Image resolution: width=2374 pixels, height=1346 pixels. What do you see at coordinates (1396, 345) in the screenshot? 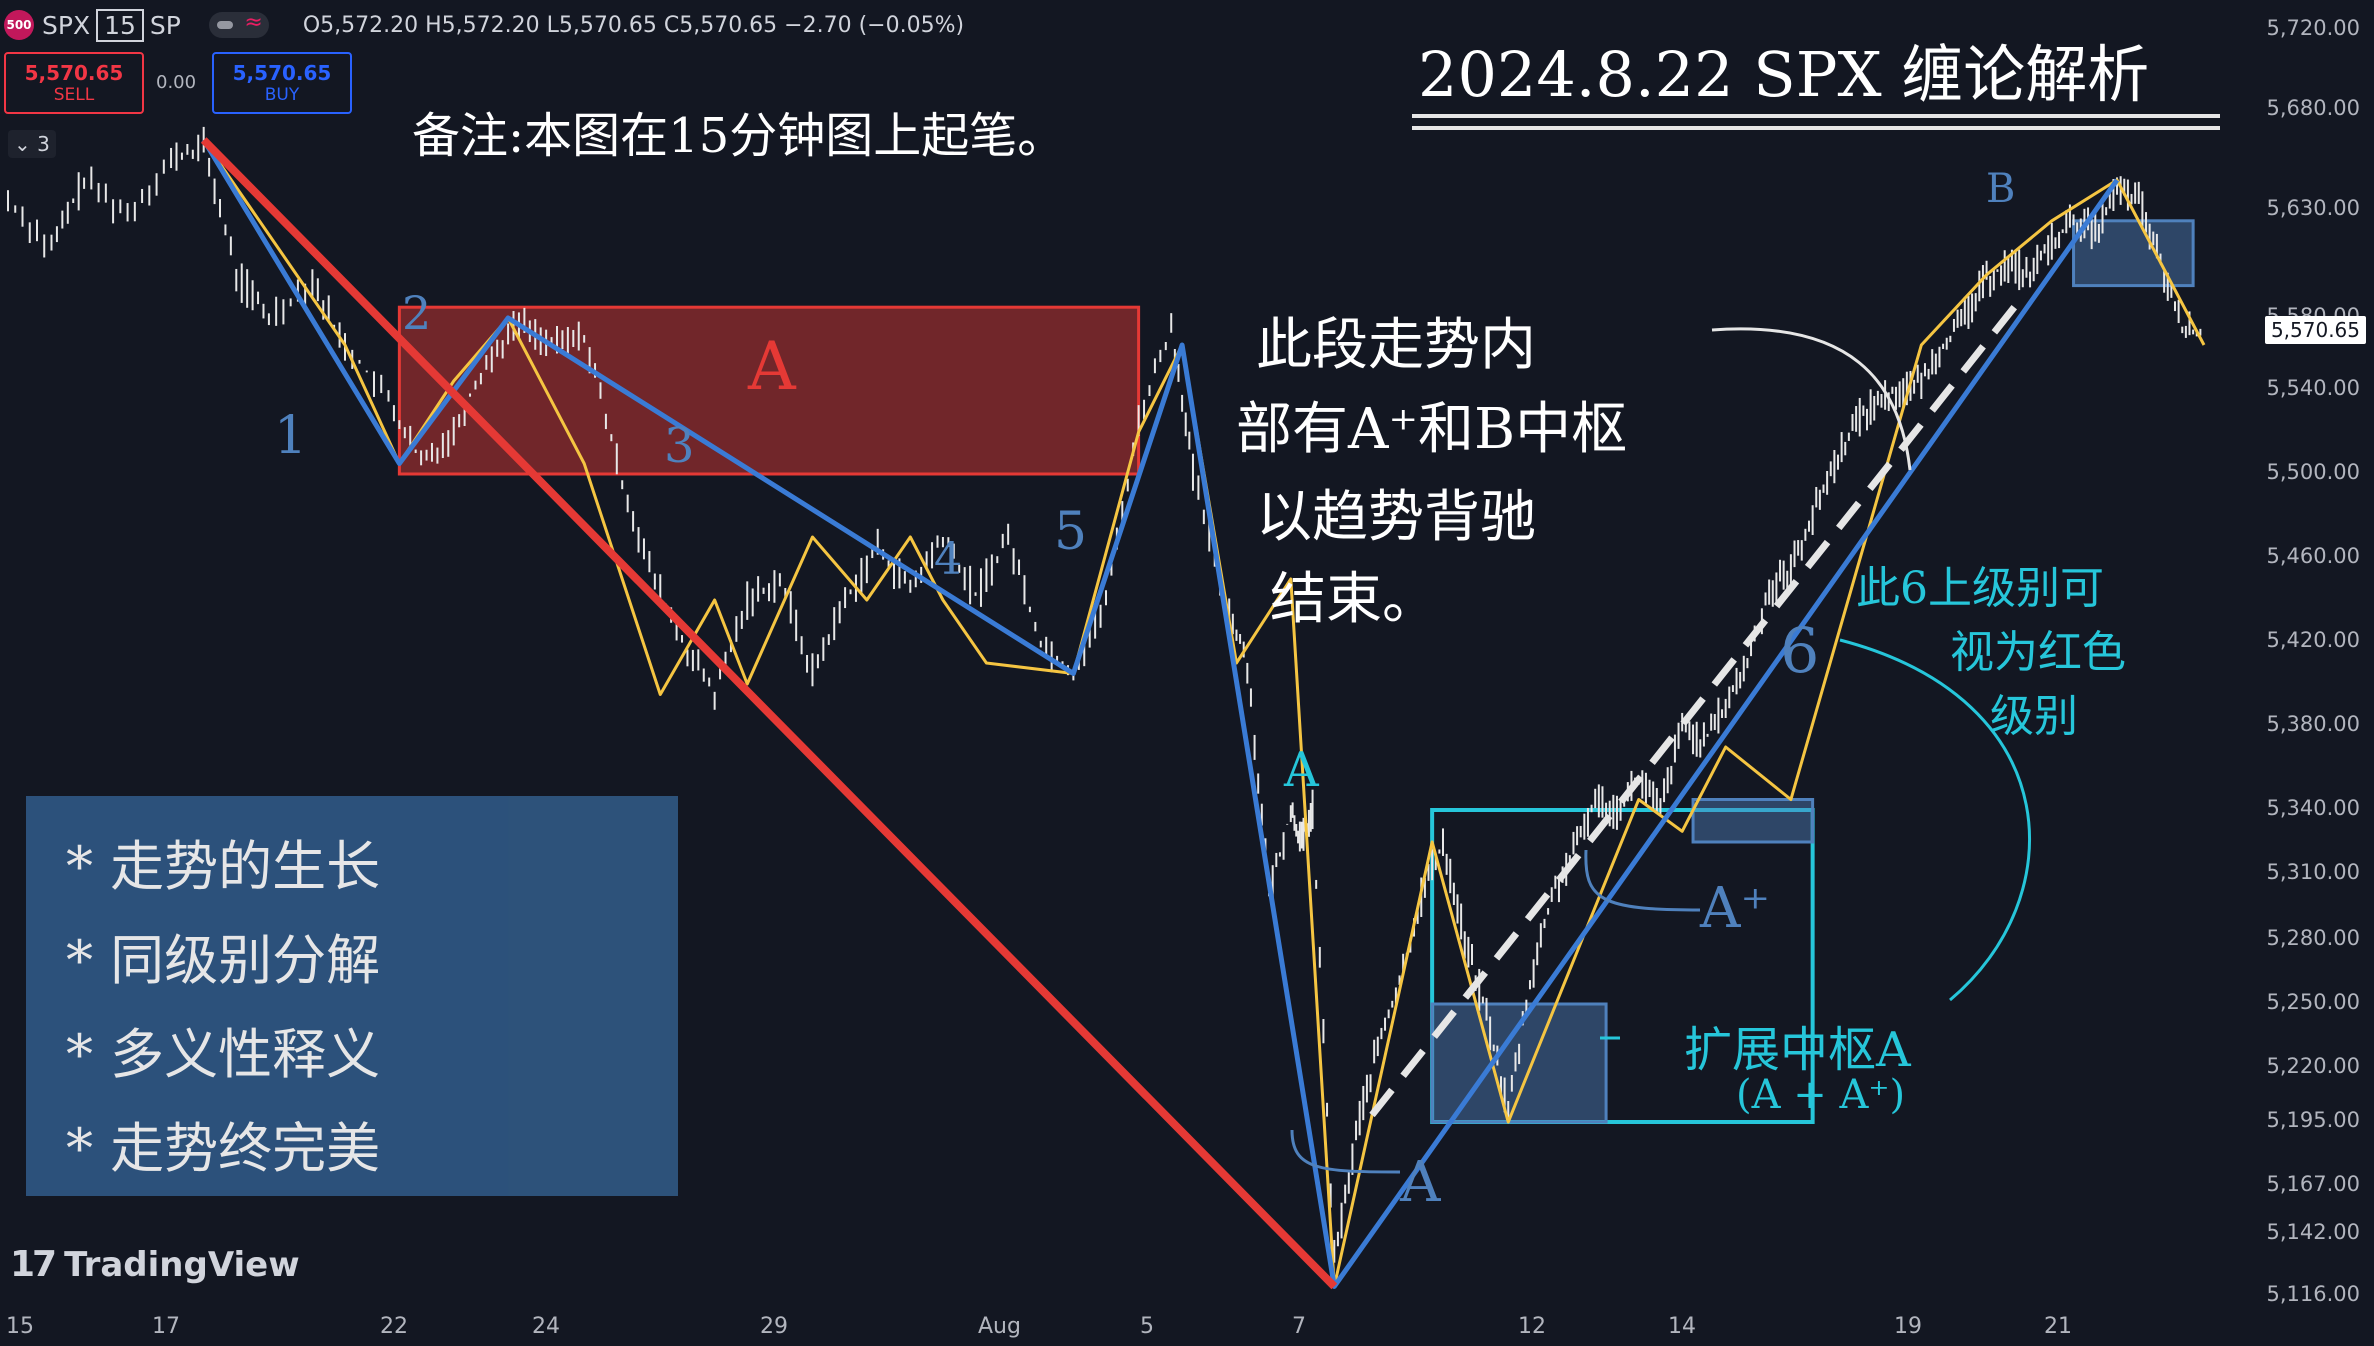
I see `body-line-1: 此段走势内` at bounding box center [1396, 345].